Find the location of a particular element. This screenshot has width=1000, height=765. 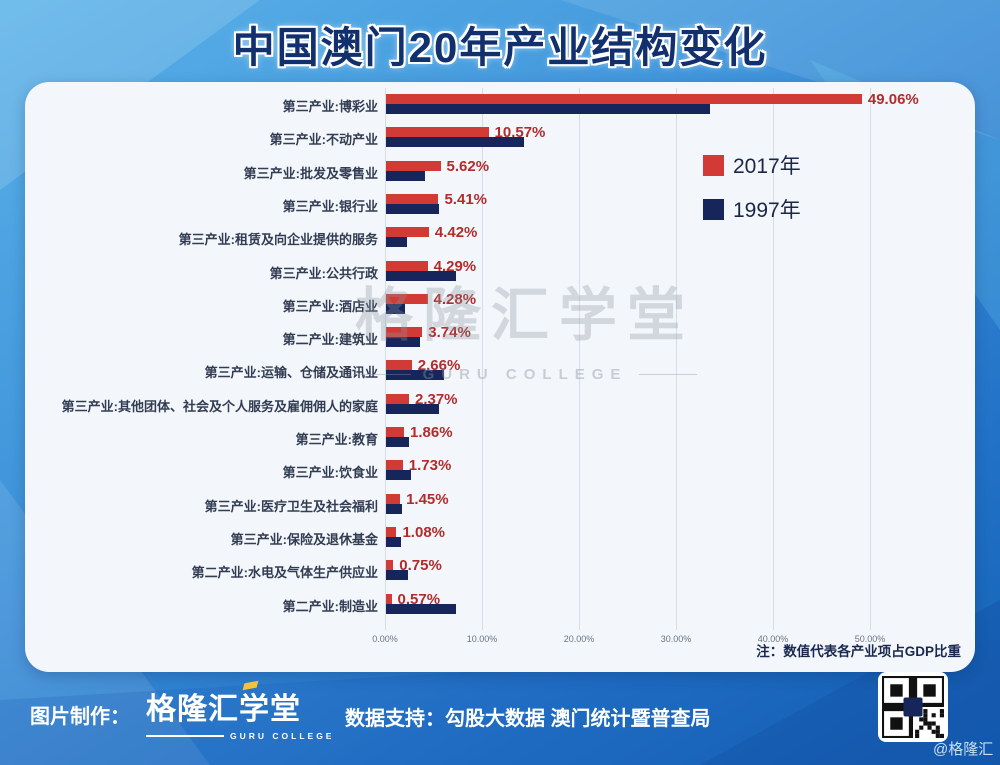

x-axis-tick-label: 20.00% is located at coordinates (579, 639).